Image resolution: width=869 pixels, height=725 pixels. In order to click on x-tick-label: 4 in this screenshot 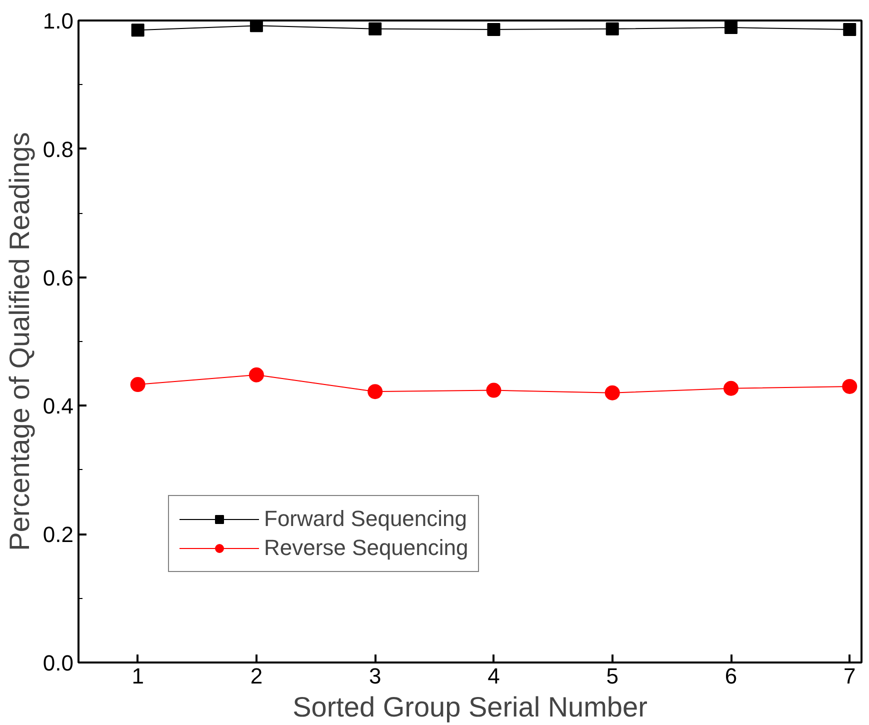, I will do `click(494, 676)`.